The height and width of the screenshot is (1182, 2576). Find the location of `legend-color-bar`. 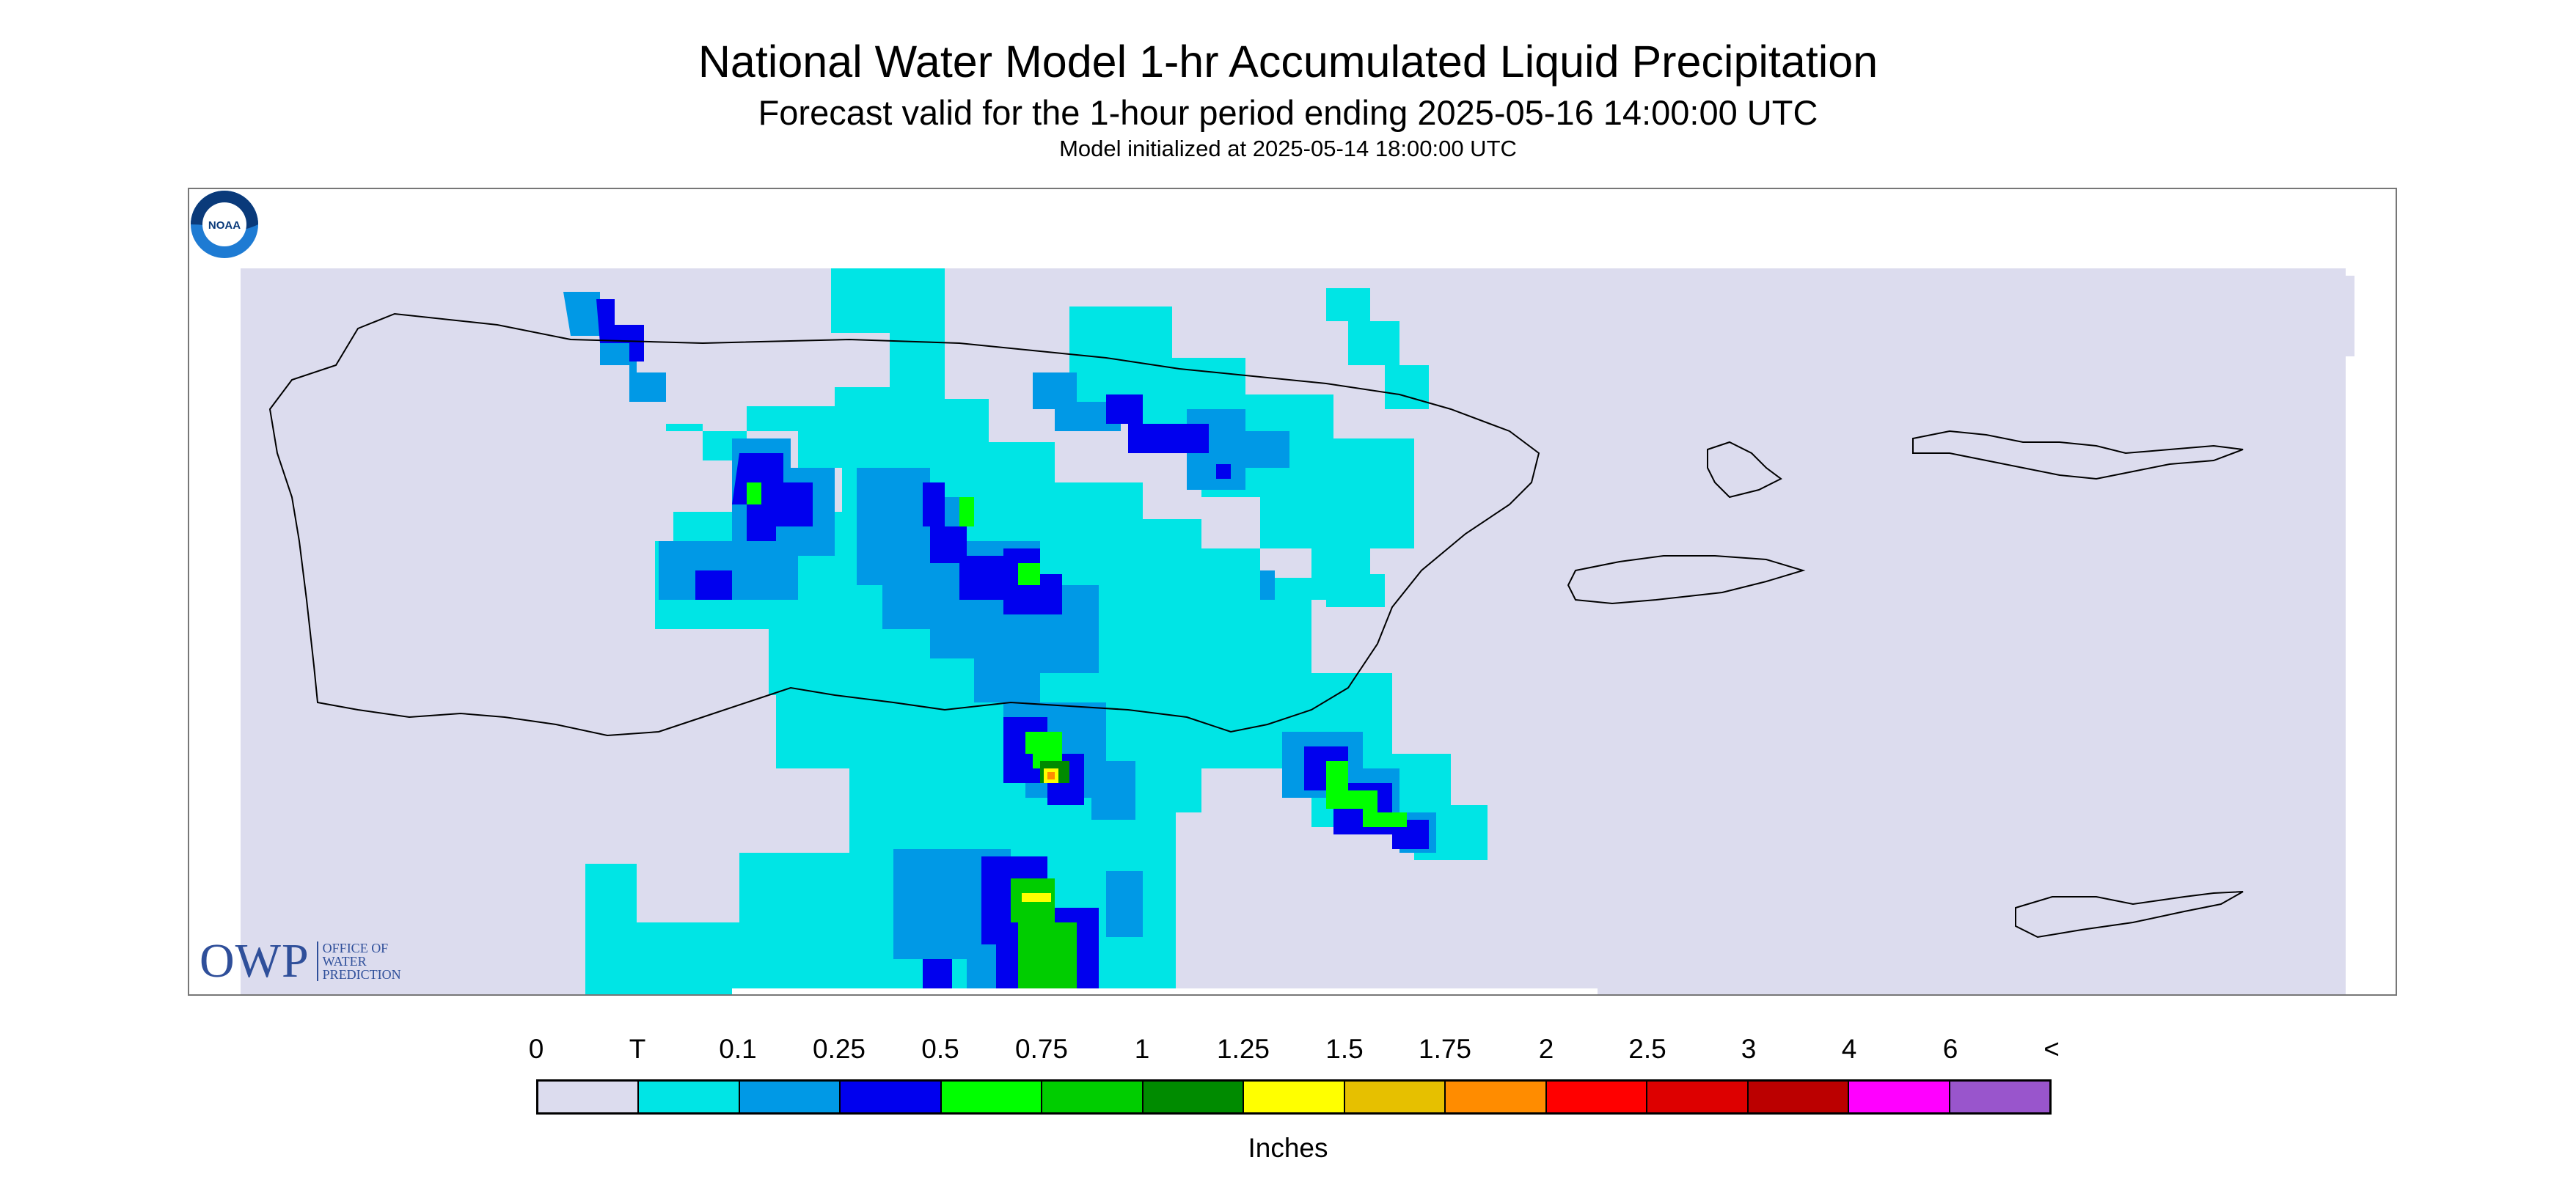

legend-color-bar is located at coordinates (1294, 1097).